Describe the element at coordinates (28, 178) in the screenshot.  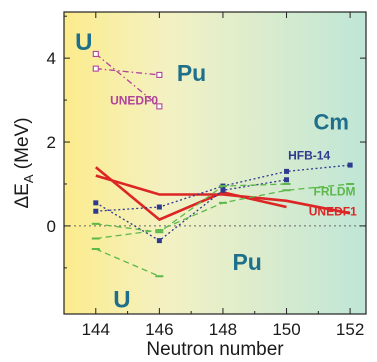
I see `y-axis-label-sub: A` at that location.